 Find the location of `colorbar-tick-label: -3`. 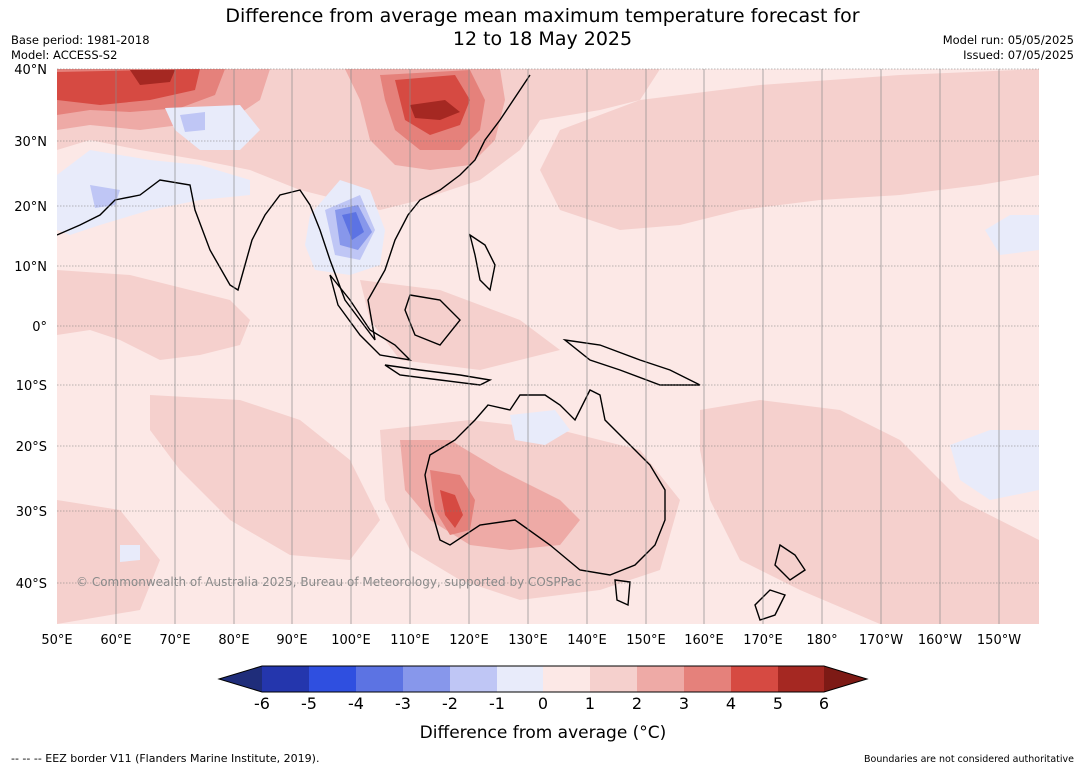

colorbar-tick-label: -3 is located at coordinates (403, 703).